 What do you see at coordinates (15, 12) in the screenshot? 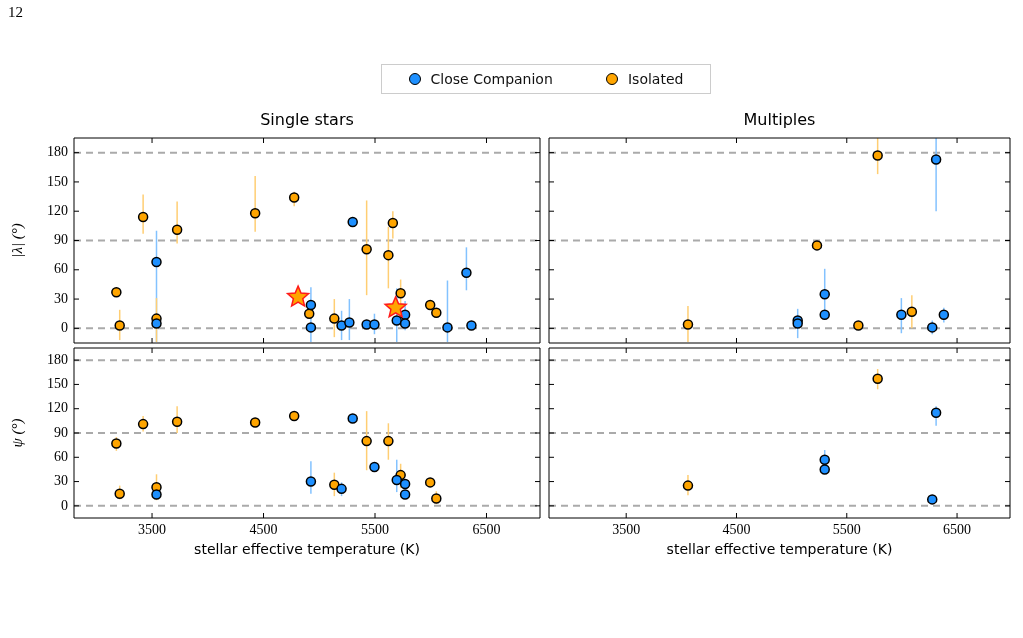
I see `text: 12` at bounding box center [15, 12].